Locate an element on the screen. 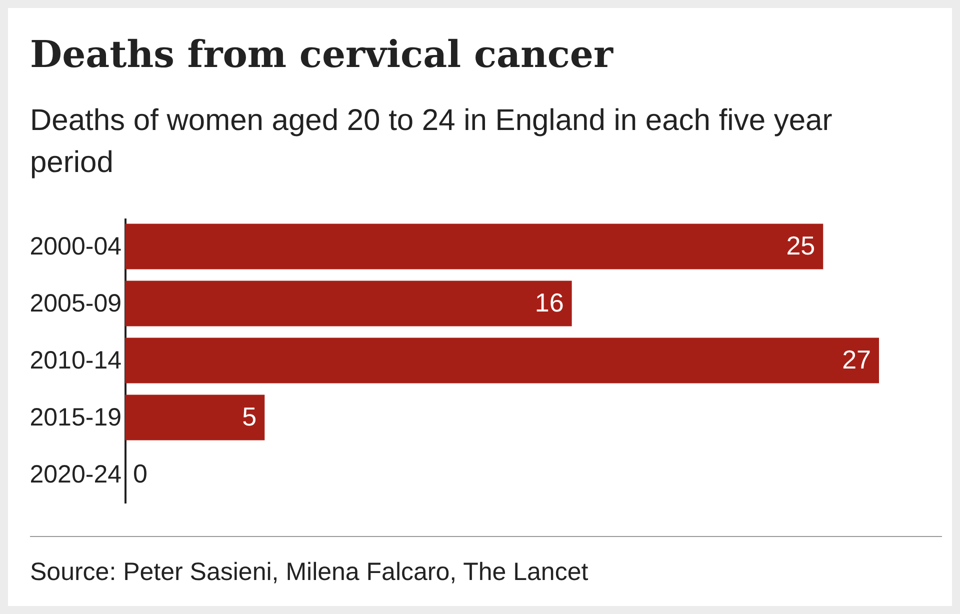 This screenshot has height=614, width=960. data-label: 5 is located at coordinates (249, 417).